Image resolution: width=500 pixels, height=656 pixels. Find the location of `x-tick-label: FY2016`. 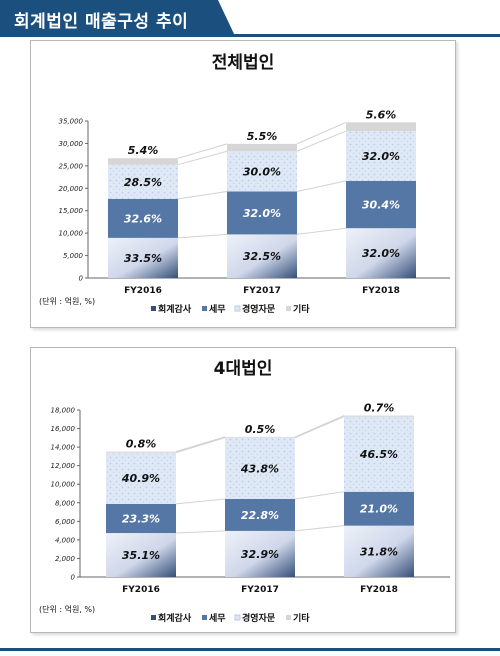

x-tick-label: FY2016 is located at coordinates (141, 590).